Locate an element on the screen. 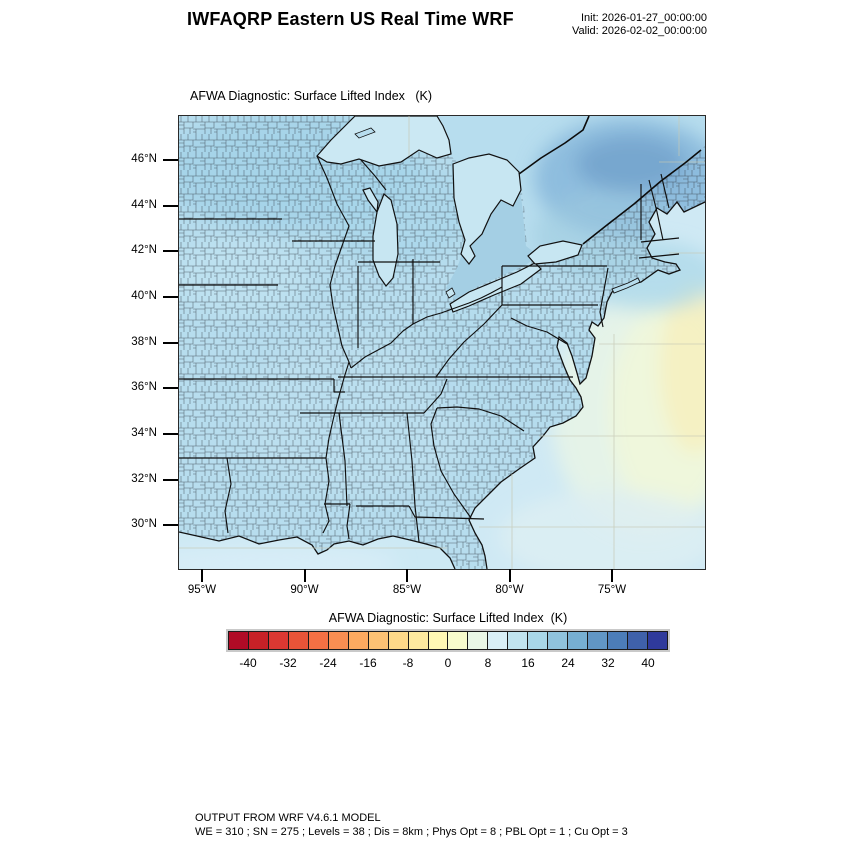 The width and height of the screenshot is (850, 850). colorbar-tick-label: 16 is located at coordinates (528, 663).